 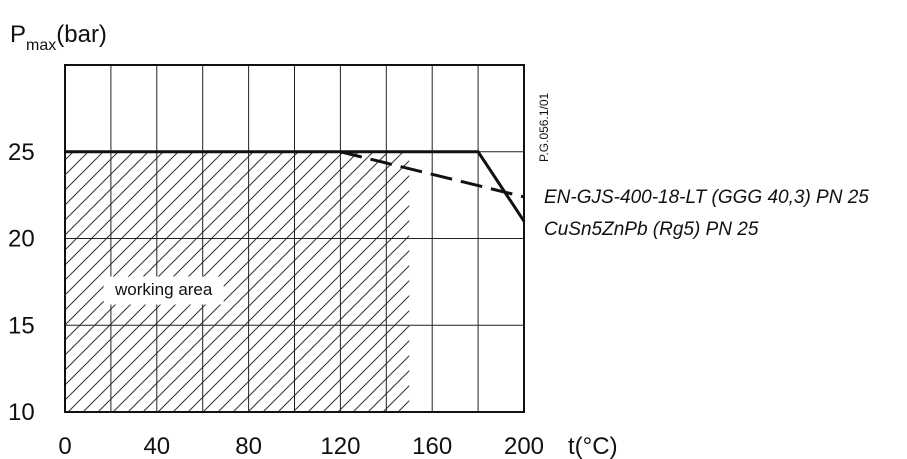 I want to click on y-axis-title-unit: (bar), so click(x=81, y=34).